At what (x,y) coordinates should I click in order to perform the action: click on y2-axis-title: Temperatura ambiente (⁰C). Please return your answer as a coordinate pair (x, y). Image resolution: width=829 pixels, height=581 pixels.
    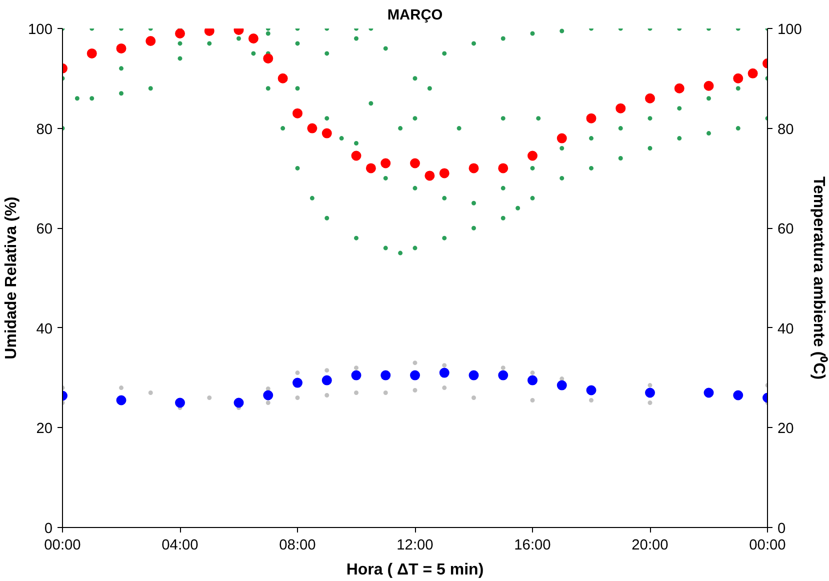
    Looking at the image, I should click on (819, 278).